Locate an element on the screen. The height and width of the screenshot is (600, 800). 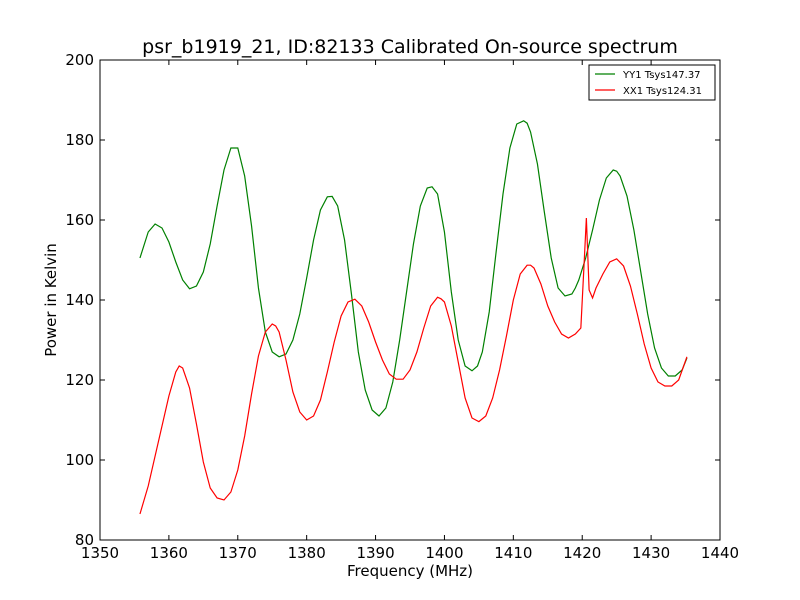
y-tick-label: 140 is located at coordinates (79, 300).